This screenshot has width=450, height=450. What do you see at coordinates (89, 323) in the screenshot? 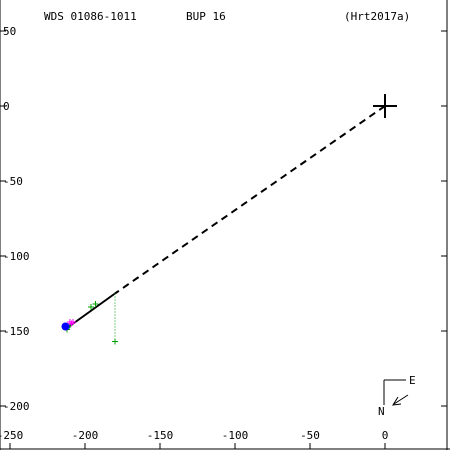
I see `measurement-points` at bounding box center [89, 323].